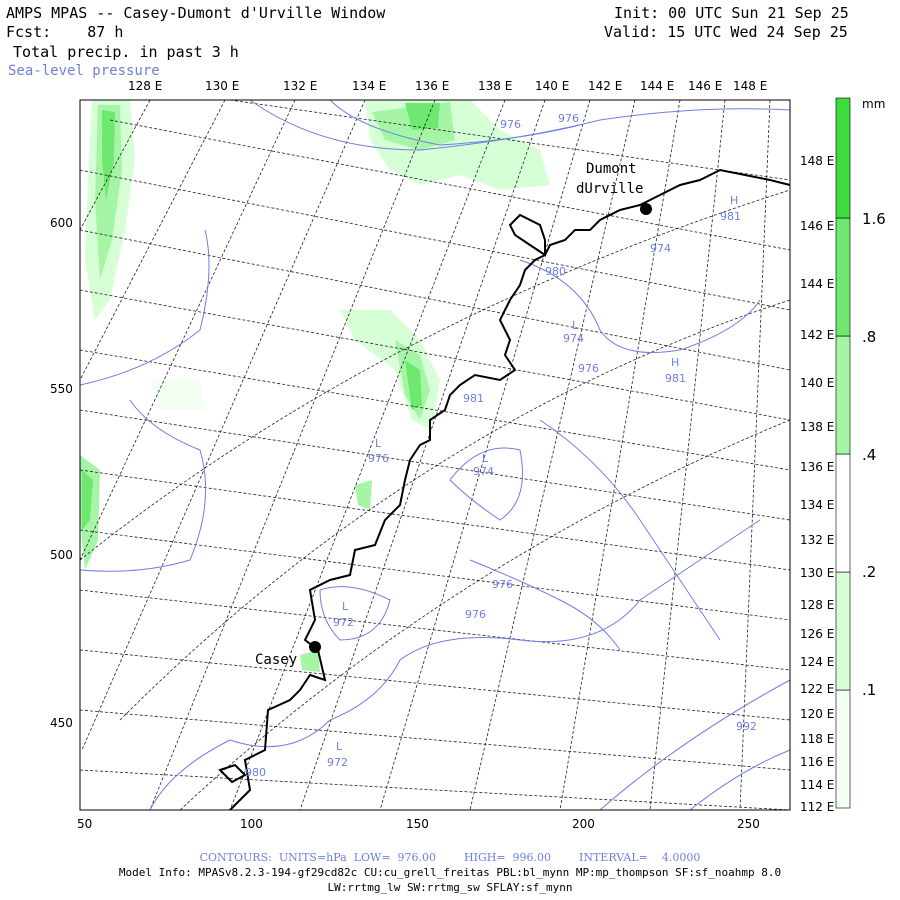 Image resolution: width=900 pixels, height=900 pixels. What do you see at coordinates (746, 726) in the screenshot?
I see `pressure-label: 992` at bounding box center [746, 726].